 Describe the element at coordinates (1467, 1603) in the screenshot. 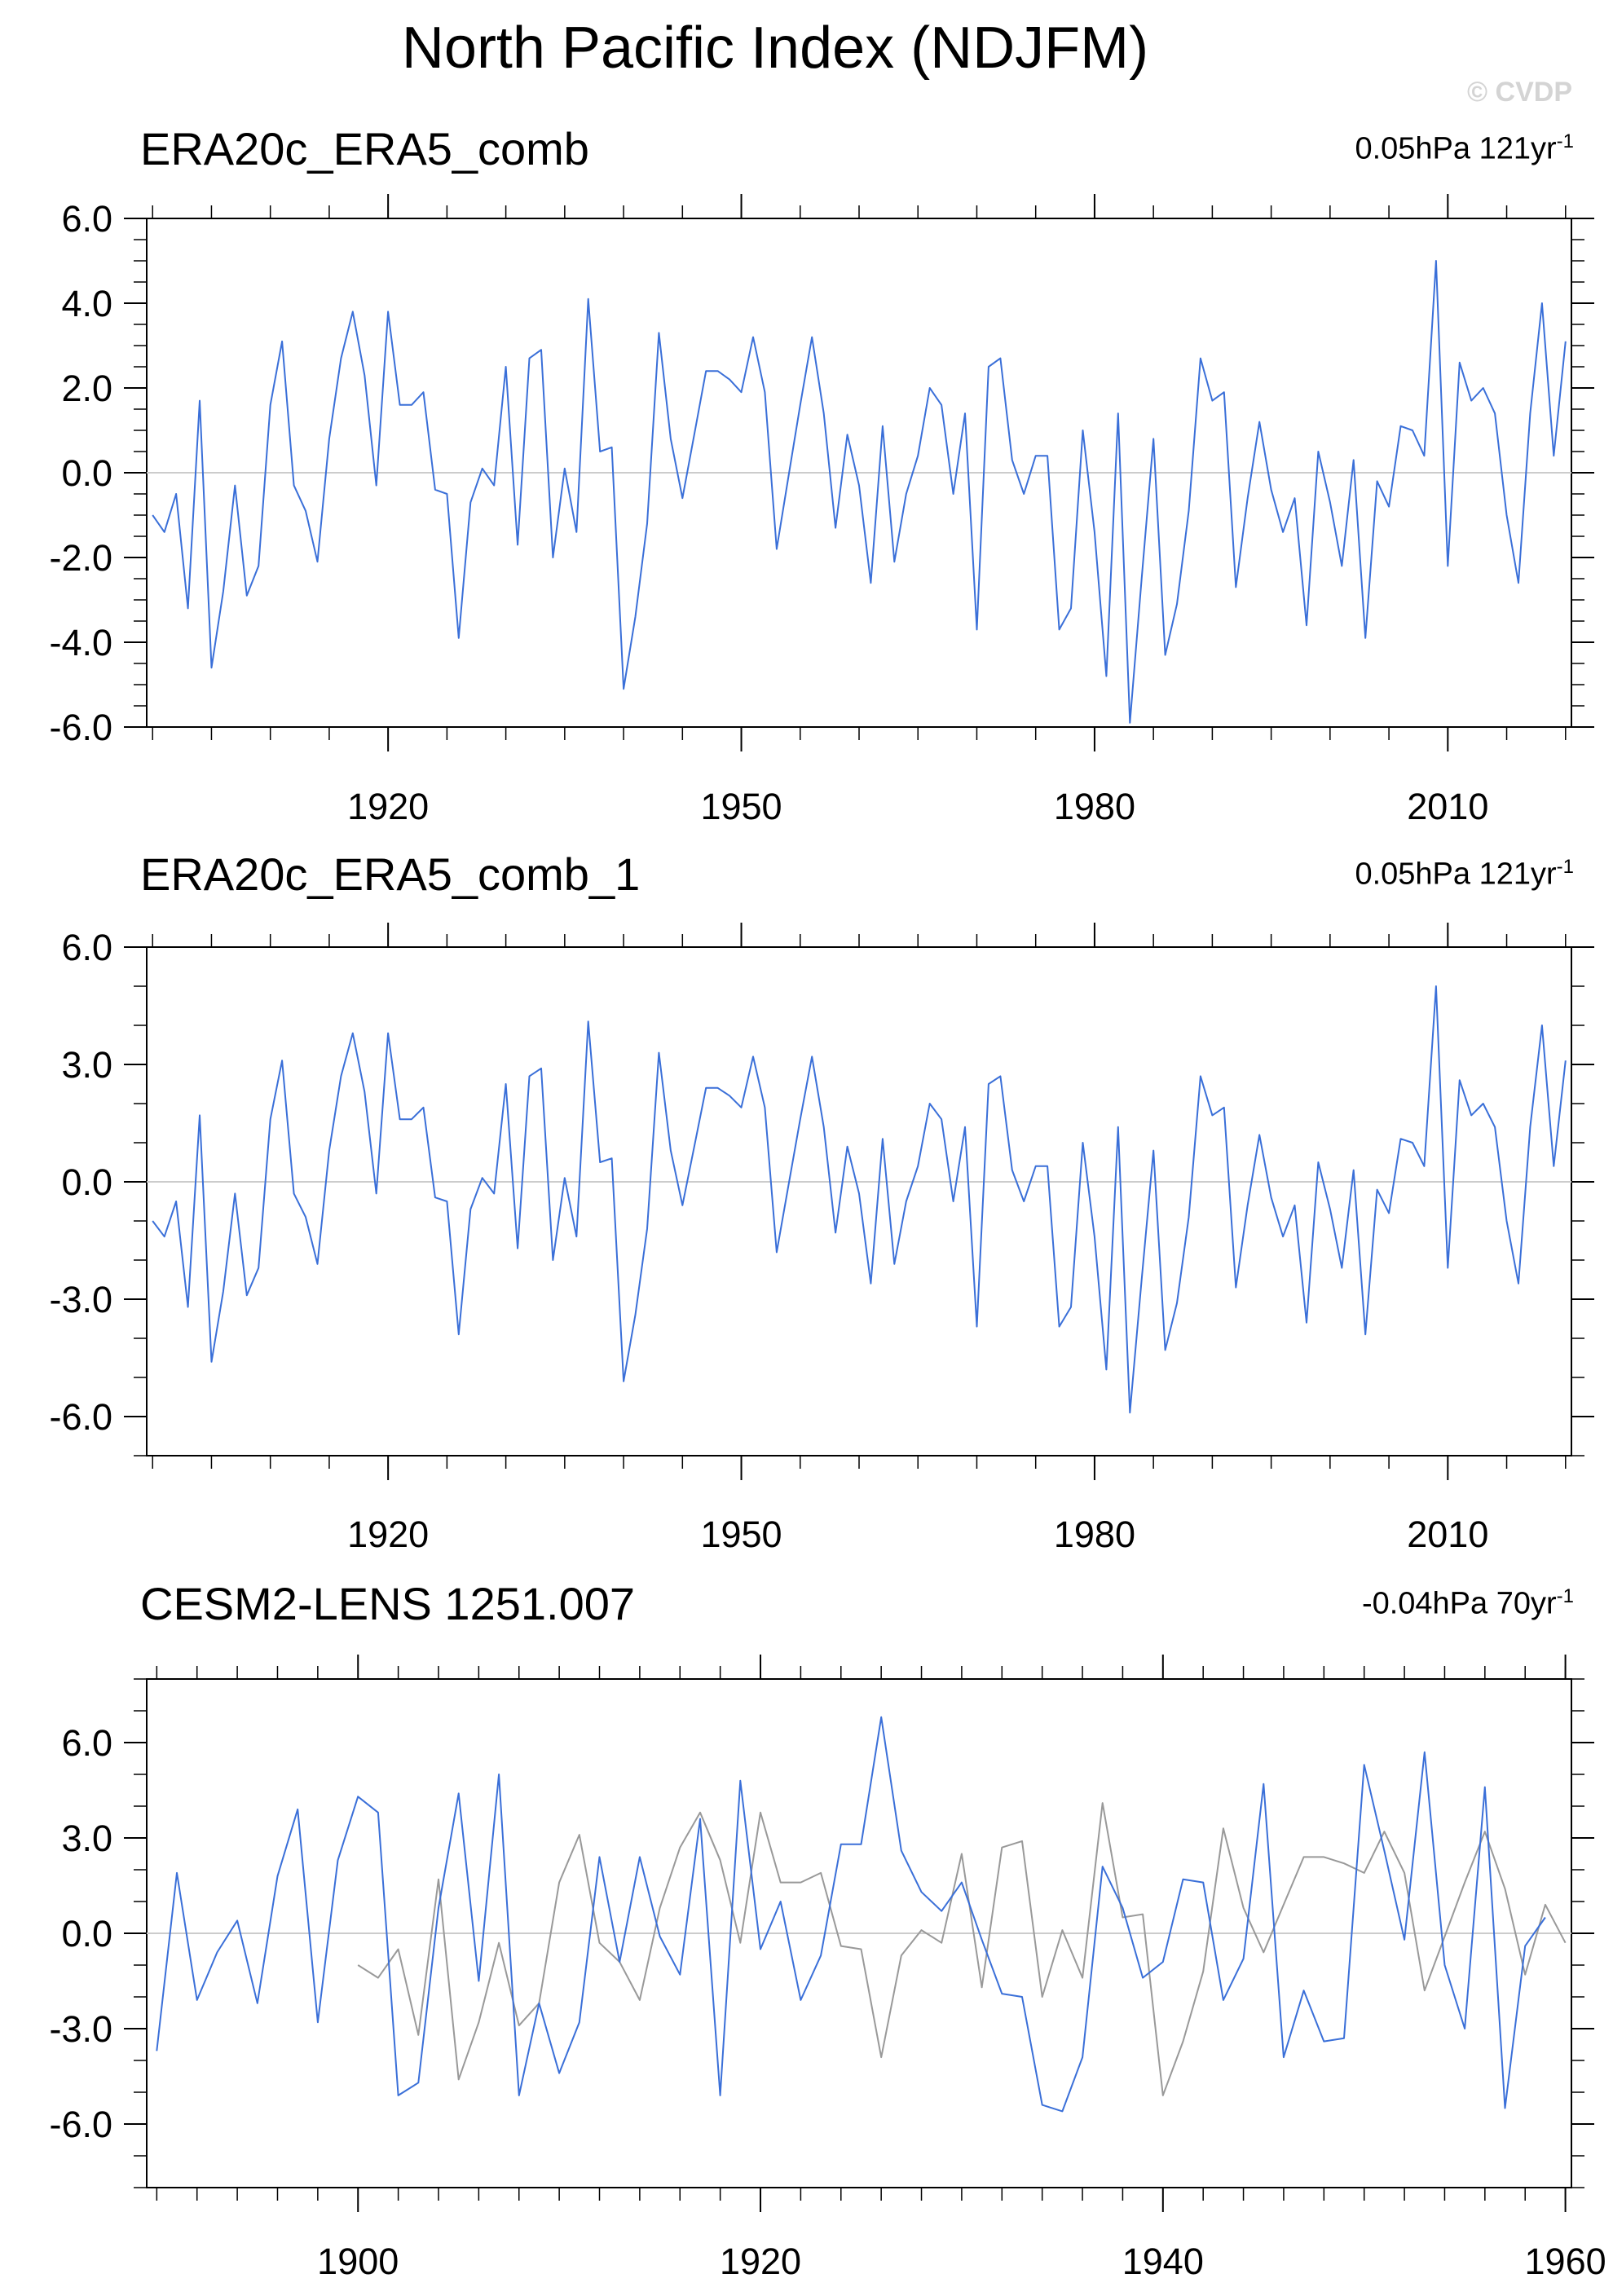

I see `panel-3-trend: -0.04hPa 70yr-1` at that location.